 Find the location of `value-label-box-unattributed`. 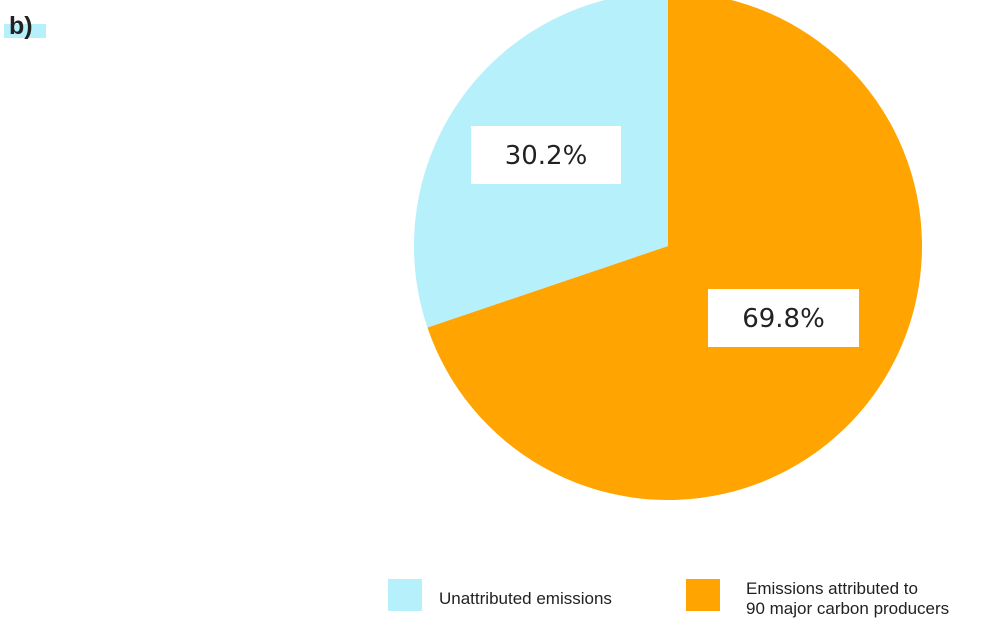

value-label-box-unattributed is located at coordinates (546, 155).